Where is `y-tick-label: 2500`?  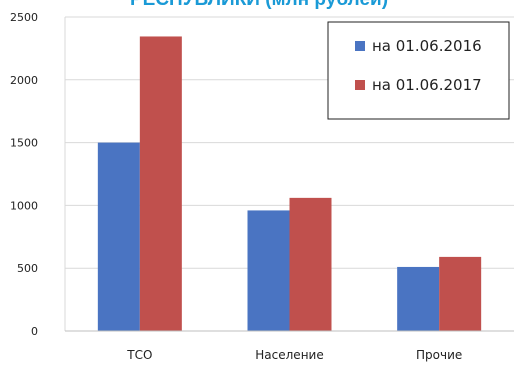 y-tick-label: 2500 is located at coordinates (24, 17).